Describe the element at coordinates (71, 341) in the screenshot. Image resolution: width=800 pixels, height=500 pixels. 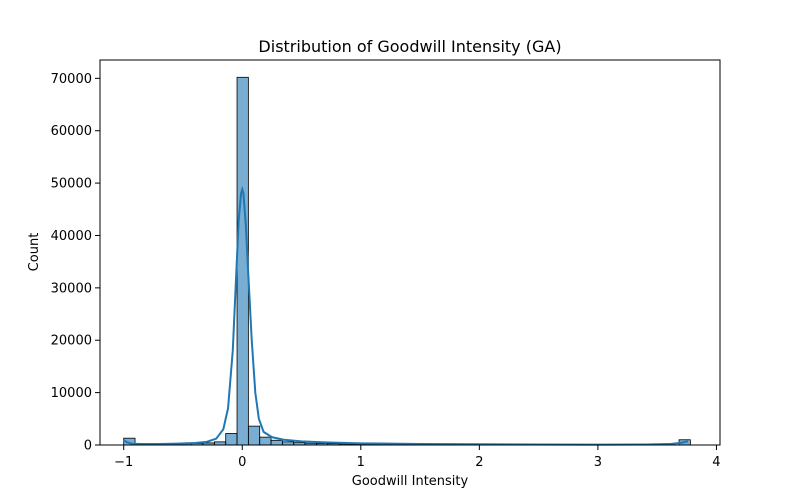
I see `y-tick-label: 20000` at that location.